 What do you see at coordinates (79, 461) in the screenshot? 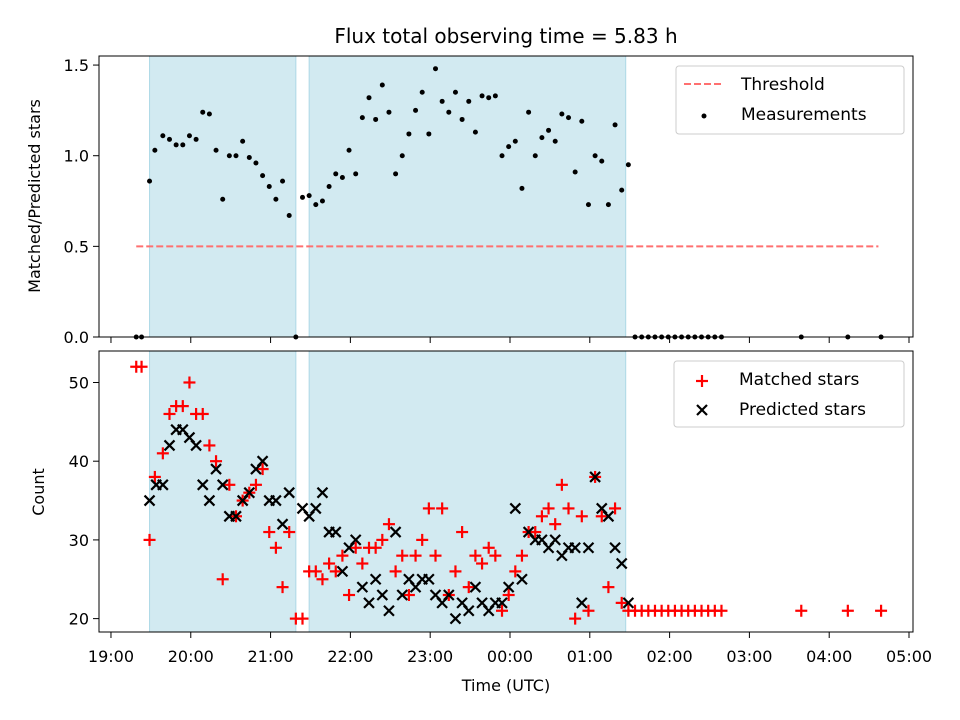
I see `y-tick-label: 40` at bounding box center [79, 461].